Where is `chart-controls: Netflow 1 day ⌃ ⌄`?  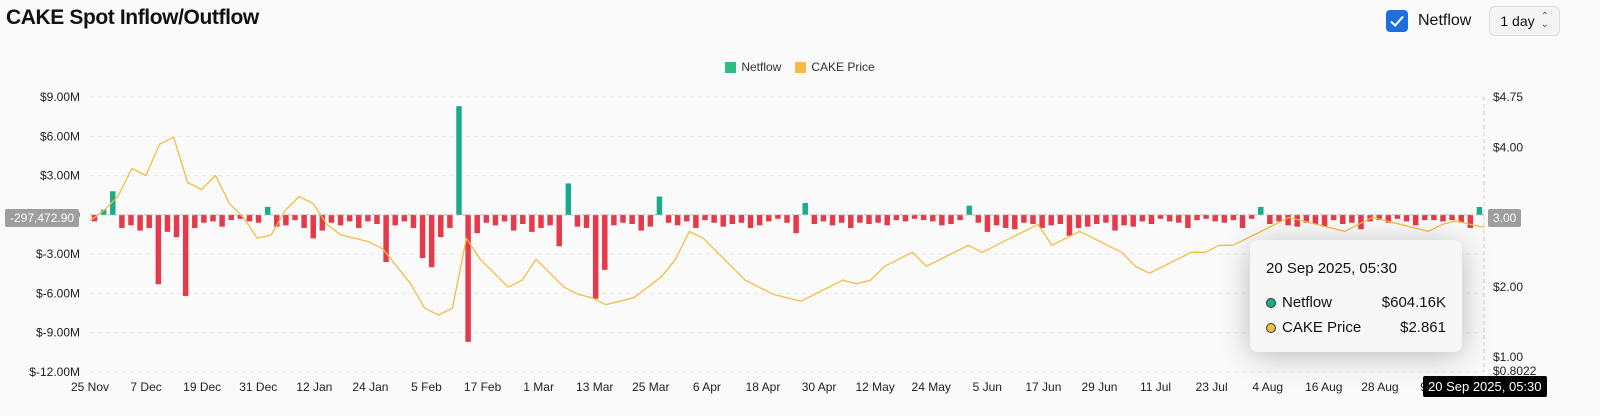 chart-controls: Netflow 1 day ⌃ ⌄ is located at coordinates (1473, 21).